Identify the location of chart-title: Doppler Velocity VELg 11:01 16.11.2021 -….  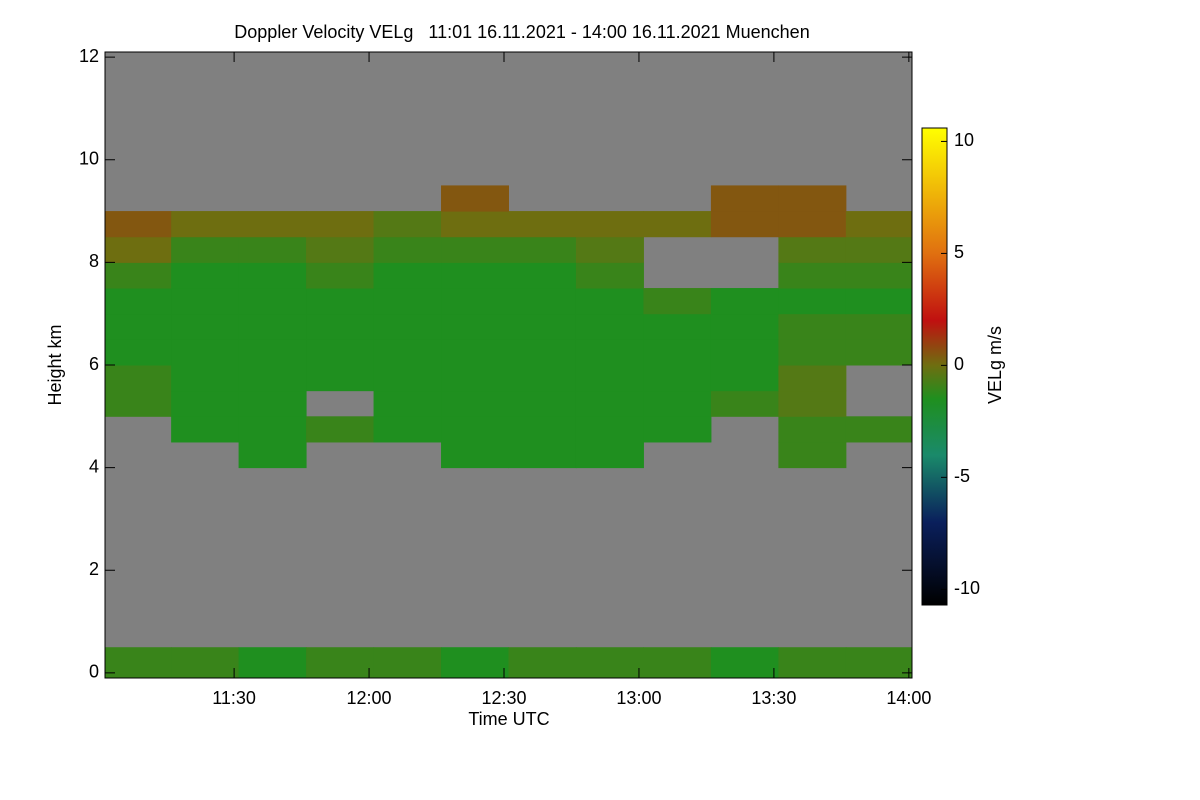
(521, 32).